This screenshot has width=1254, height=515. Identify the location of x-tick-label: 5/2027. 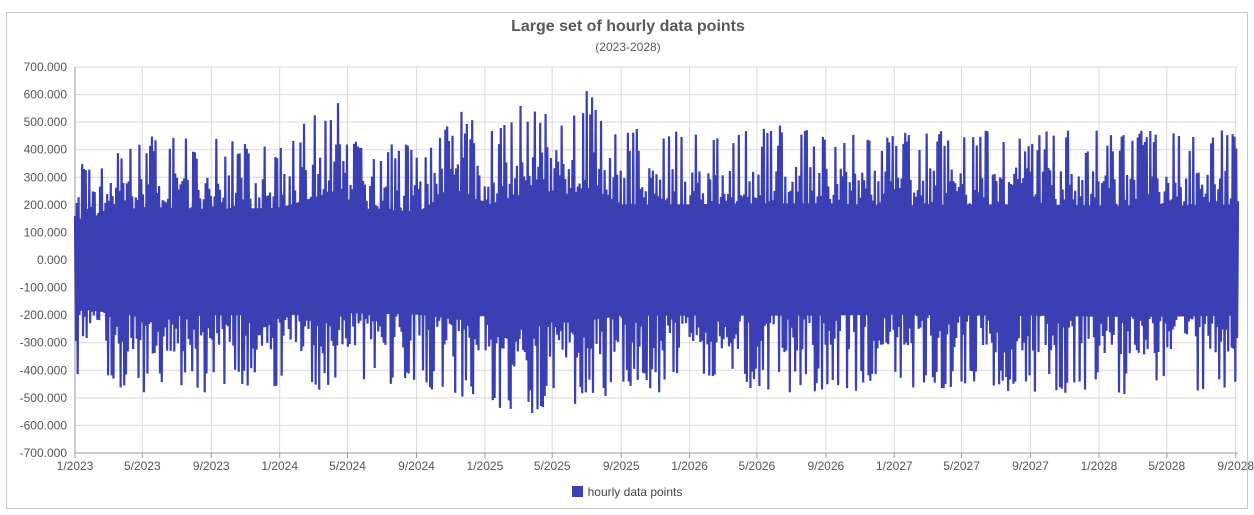
(961, 466).